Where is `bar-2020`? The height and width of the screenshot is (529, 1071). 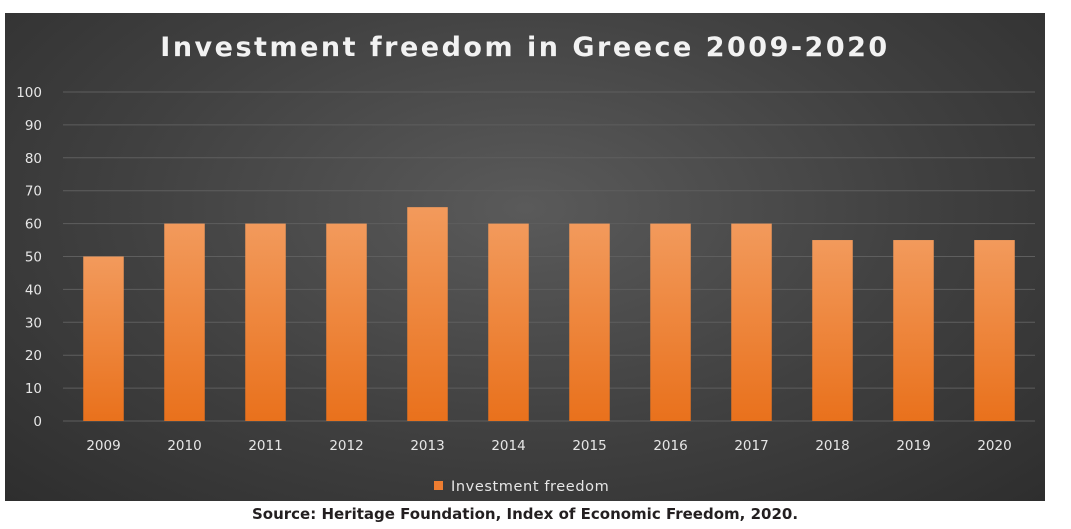
bar-2020 is located at coordinates (994, 330).